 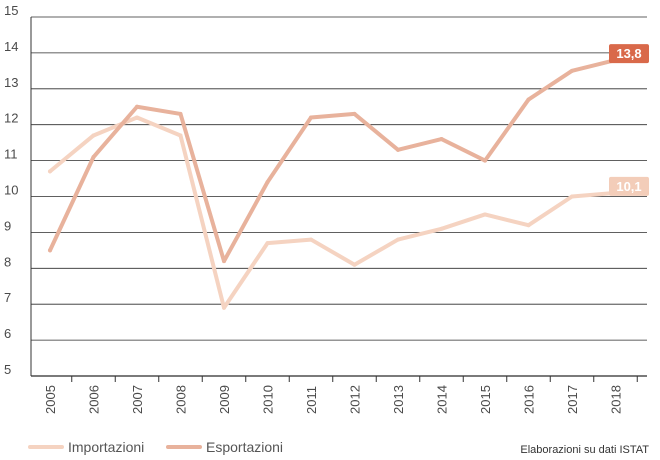 What do you see at coordinates (572, 399) in the screenshot?
I see `x-tick-label: 2017` at bounding box center [572, 399].